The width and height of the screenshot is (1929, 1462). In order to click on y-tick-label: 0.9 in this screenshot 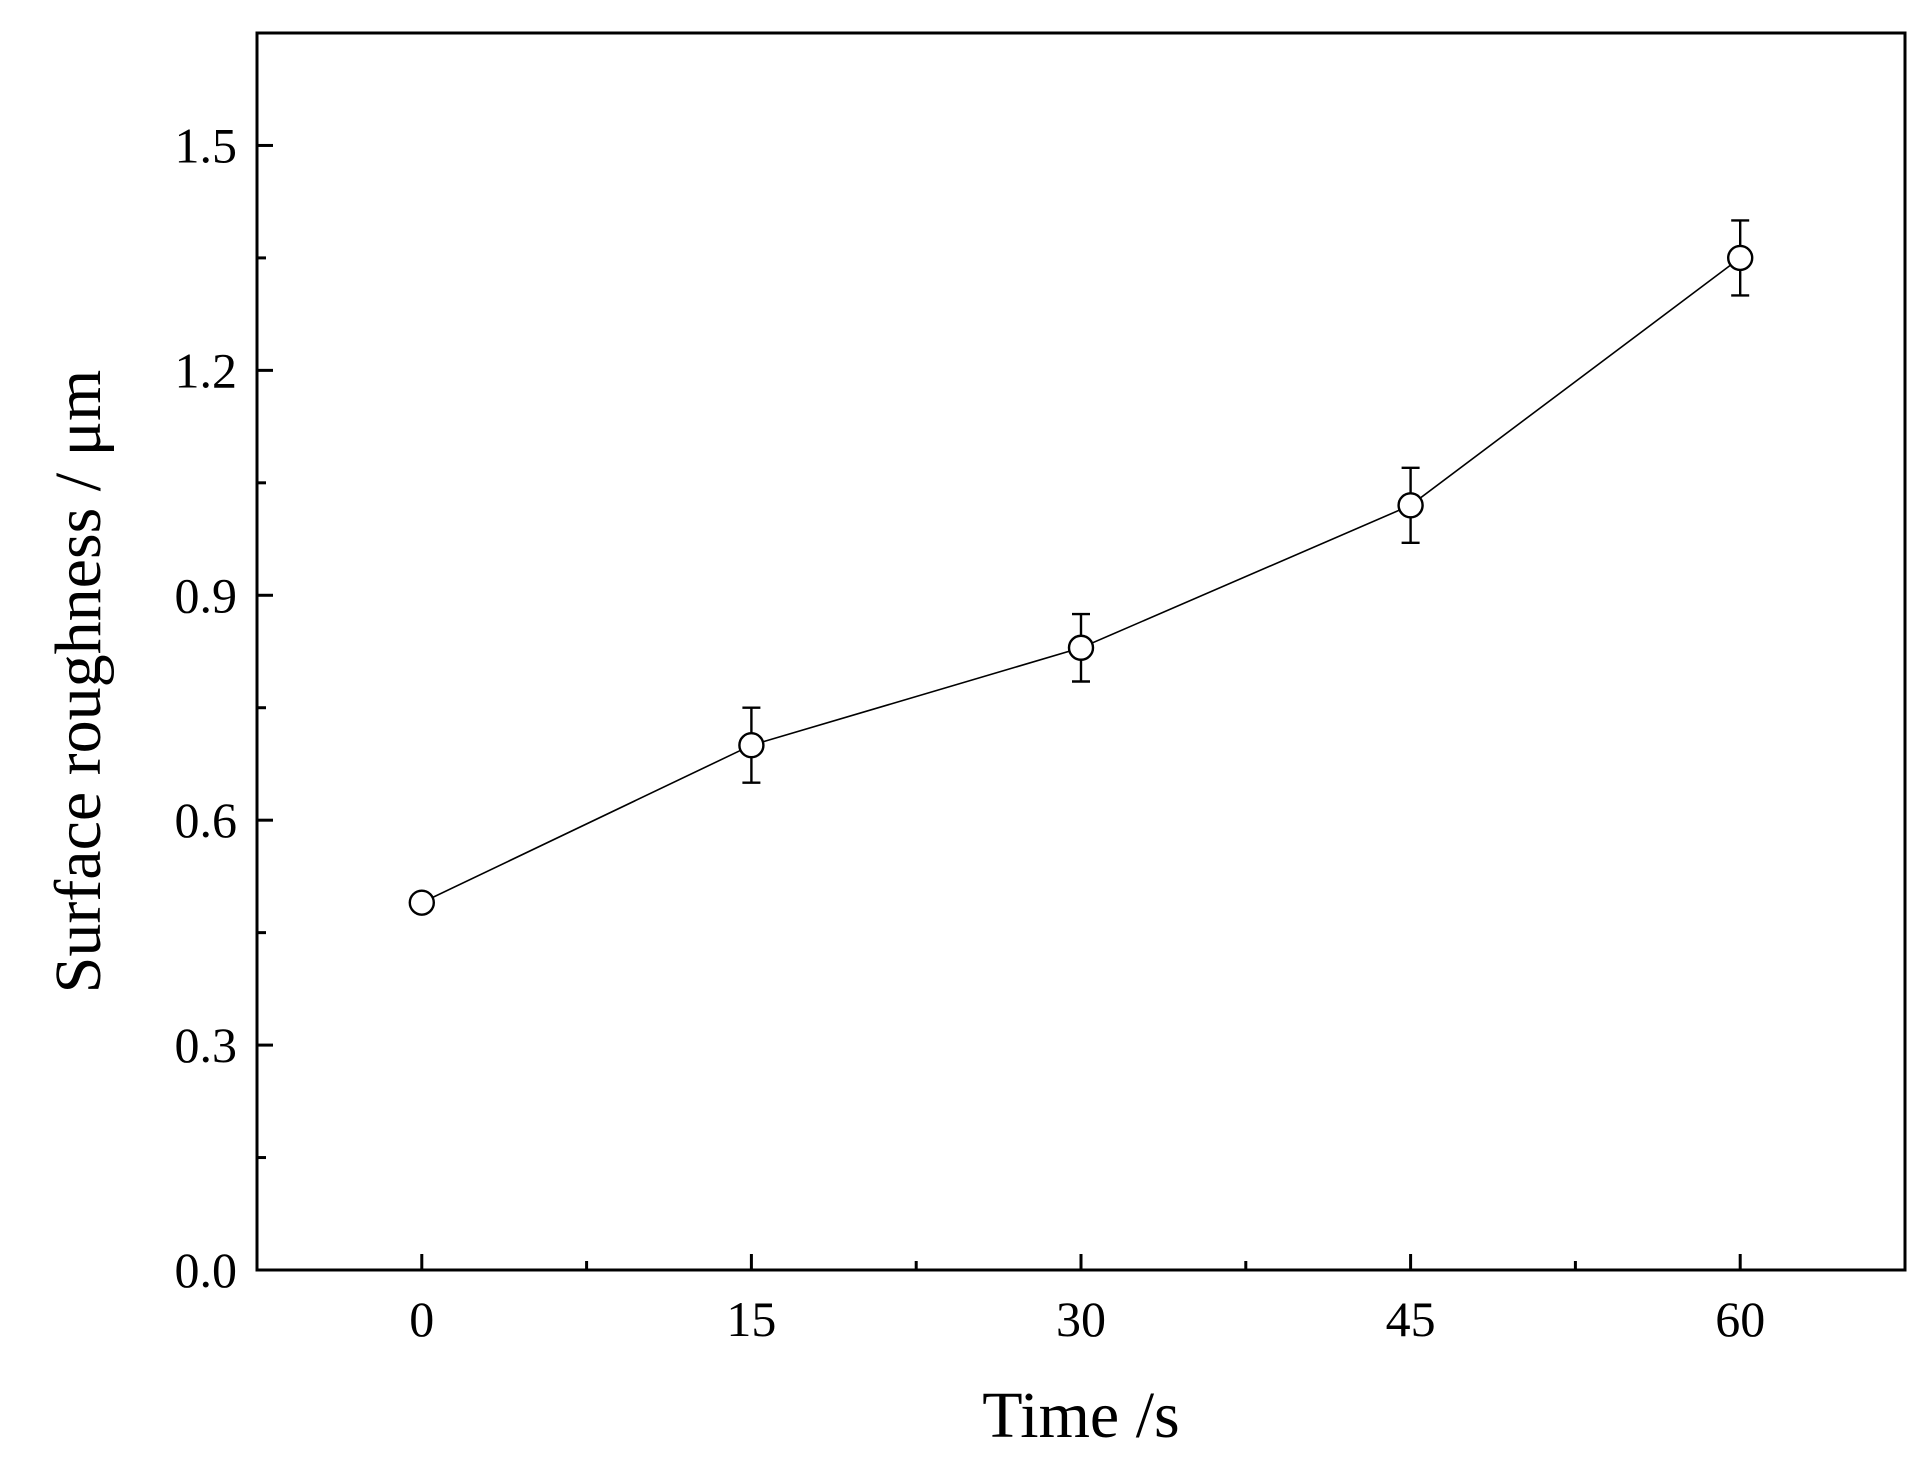, I will do `click(206, 595)`.